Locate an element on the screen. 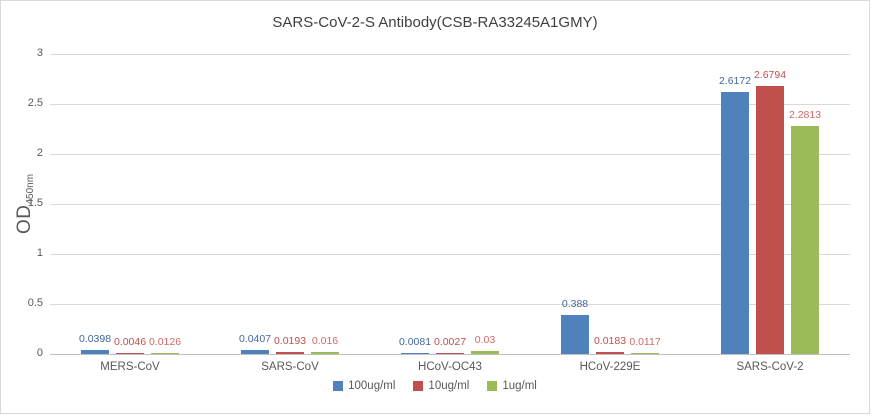 The image size is (872, 416). legend: 100ug/ml 10ug/ml 1ug/ml is located at coordinates (435, 386).